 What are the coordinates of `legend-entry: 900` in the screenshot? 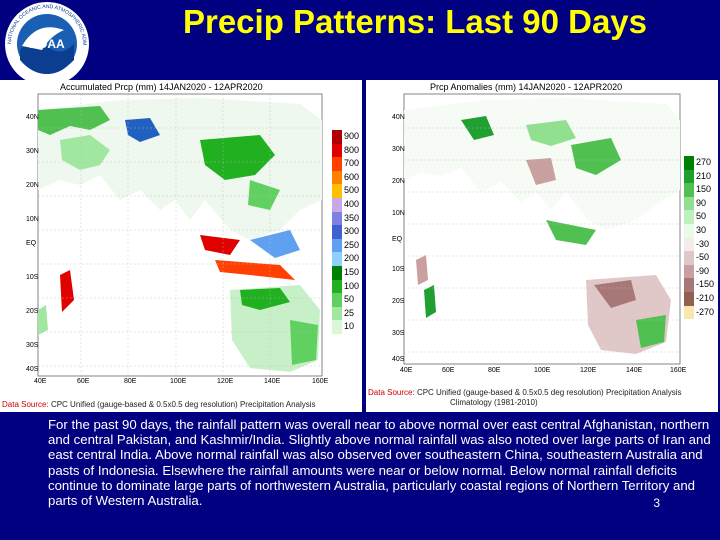 It's located at (345, 137).